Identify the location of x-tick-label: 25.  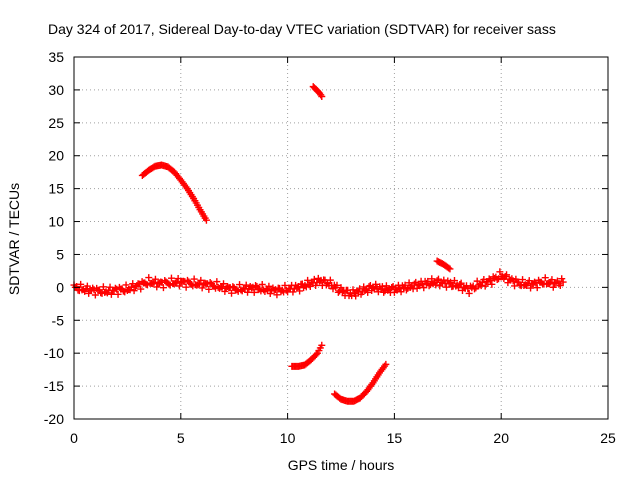
(608, 438).